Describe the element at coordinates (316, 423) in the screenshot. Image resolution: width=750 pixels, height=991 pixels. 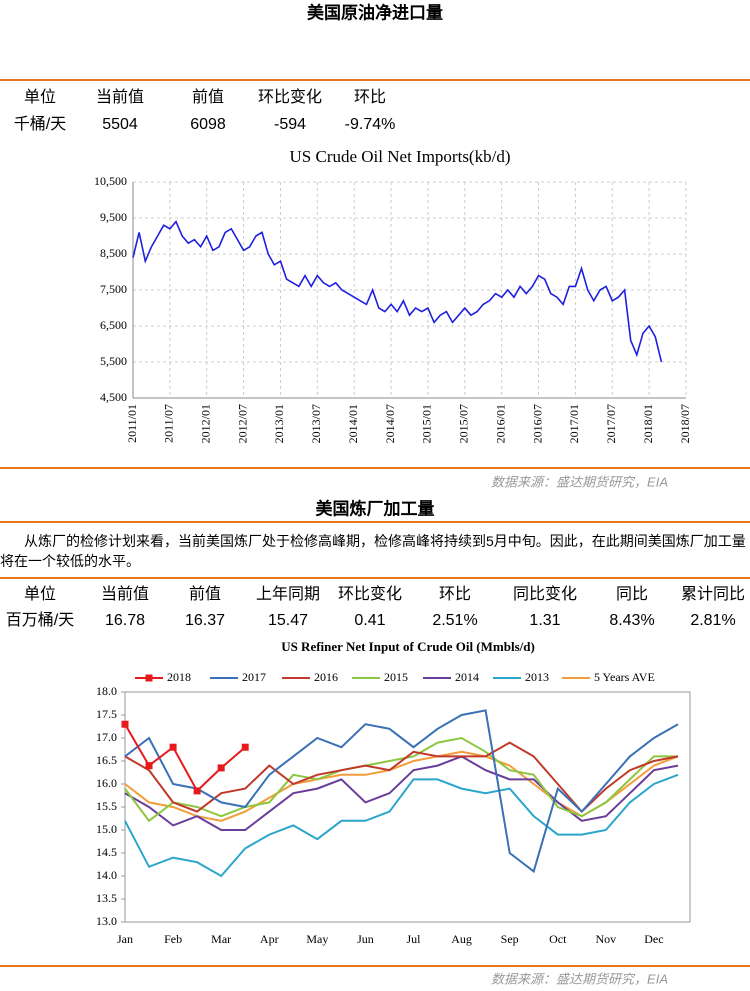
I see `x-tick-label: 2013/07` at that location.